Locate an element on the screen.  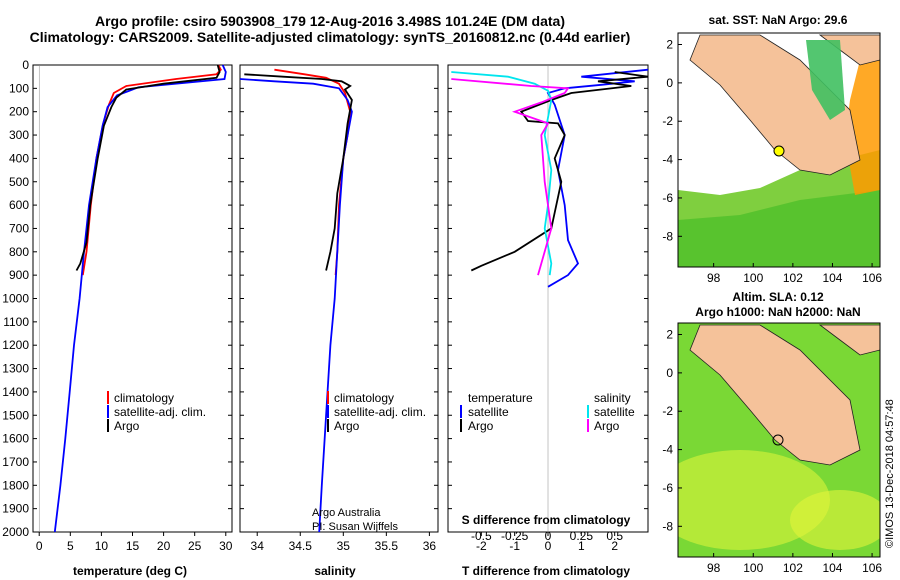
legend-t-argo: Argo is located at coordinates (481, 426).